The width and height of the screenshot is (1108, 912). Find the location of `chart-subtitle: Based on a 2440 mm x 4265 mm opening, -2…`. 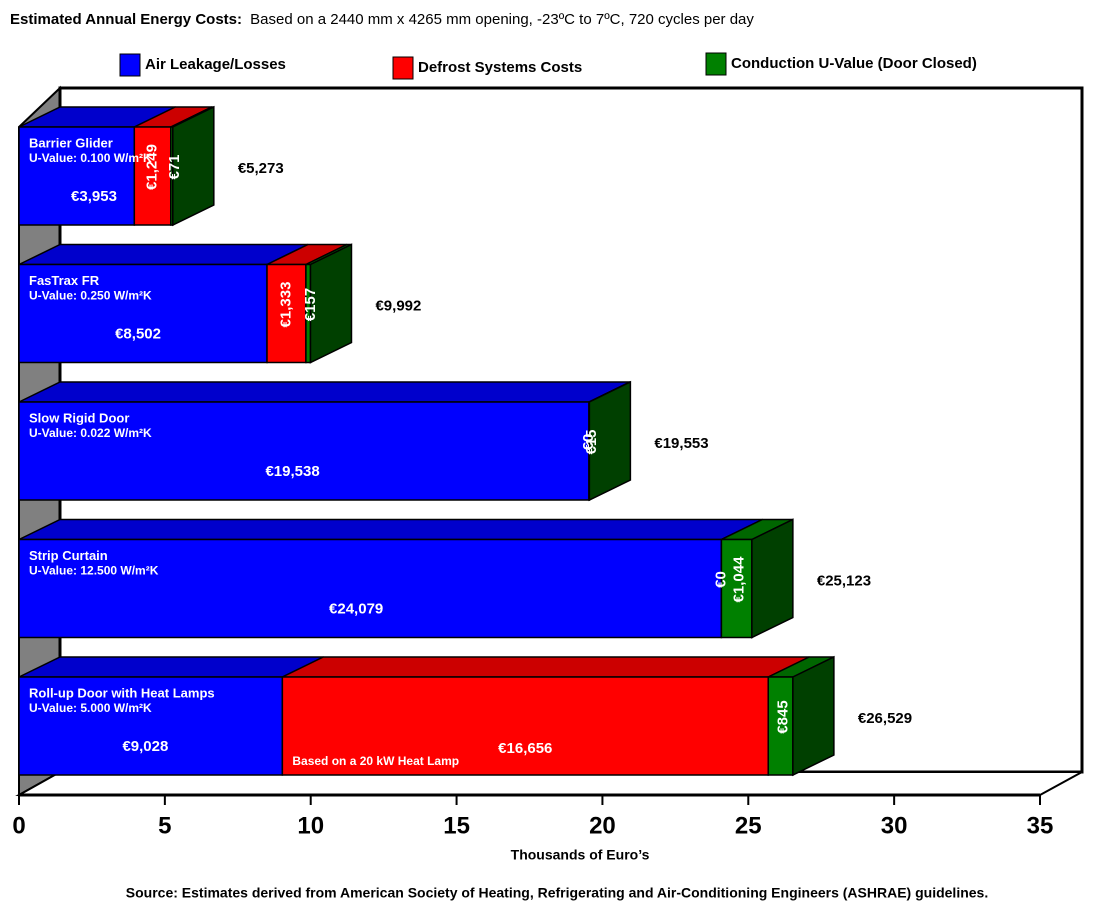

chart-subtitle: Based on a 2440 mm x 4265 mm opening, -2… is located at coordinates (502, 19).